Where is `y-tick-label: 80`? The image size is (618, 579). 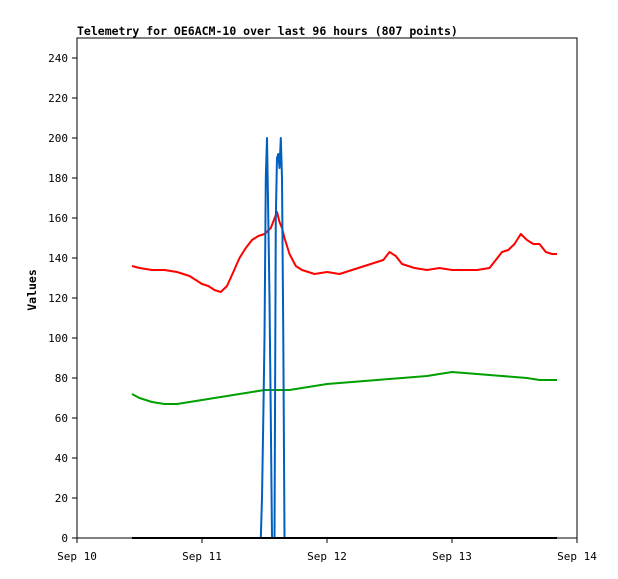
y-tick-label: 80 is located at coordinates (61, 378).